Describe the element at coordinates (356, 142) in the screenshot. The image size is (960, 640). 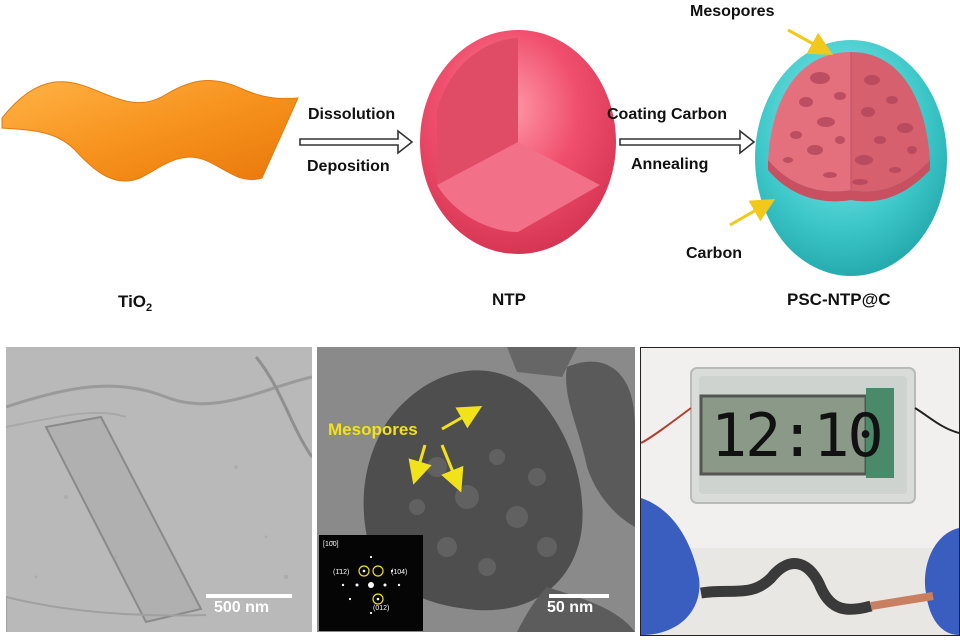
I see `arrow-step1` at that location.